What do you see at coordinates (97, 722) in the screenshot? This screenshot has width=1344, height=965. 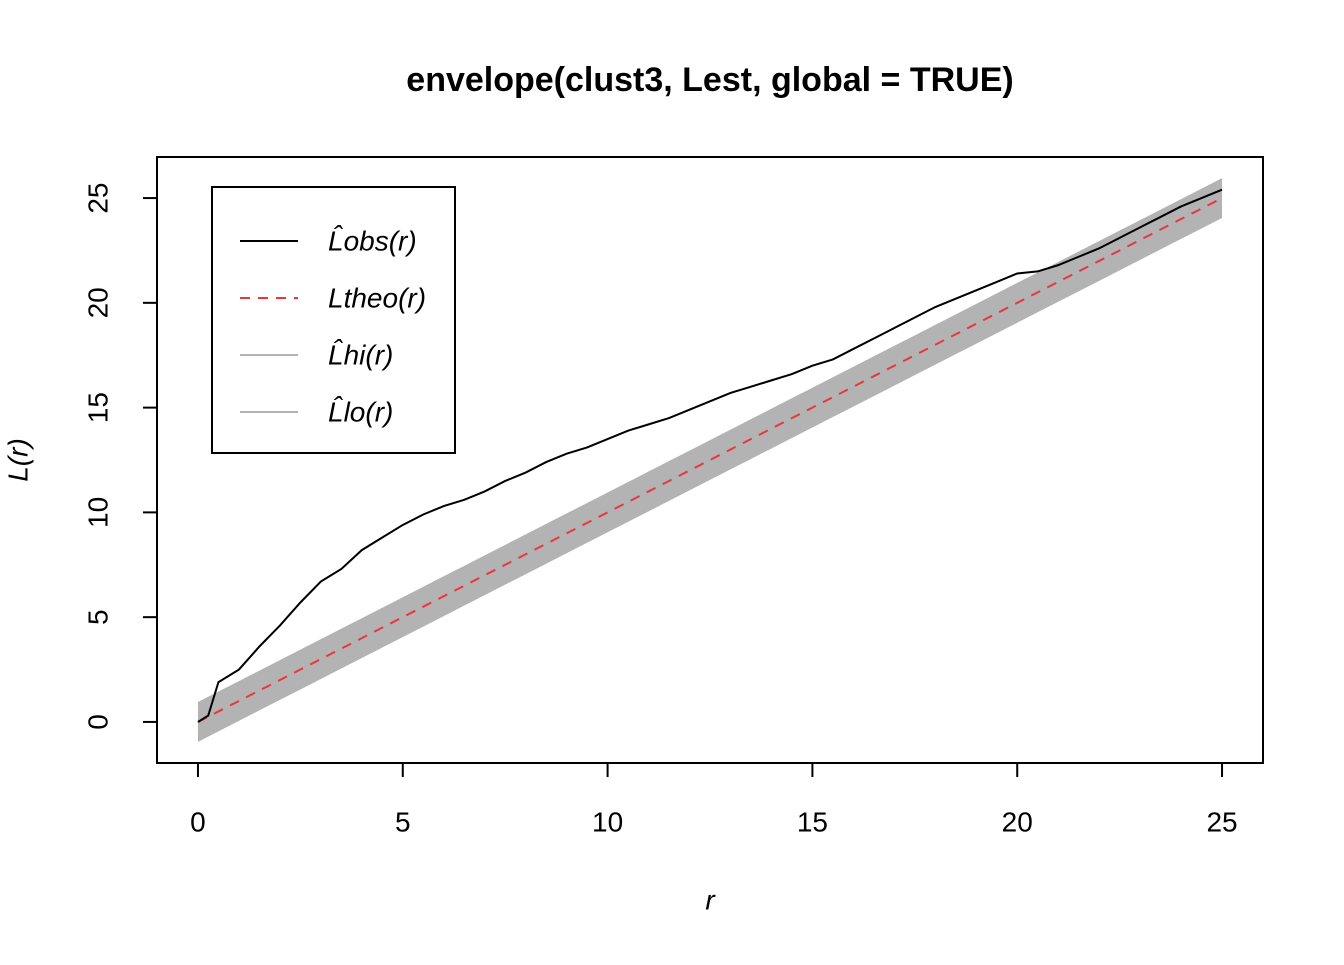 I see `y-tick-label: 0` at bounding box center [97, 722].